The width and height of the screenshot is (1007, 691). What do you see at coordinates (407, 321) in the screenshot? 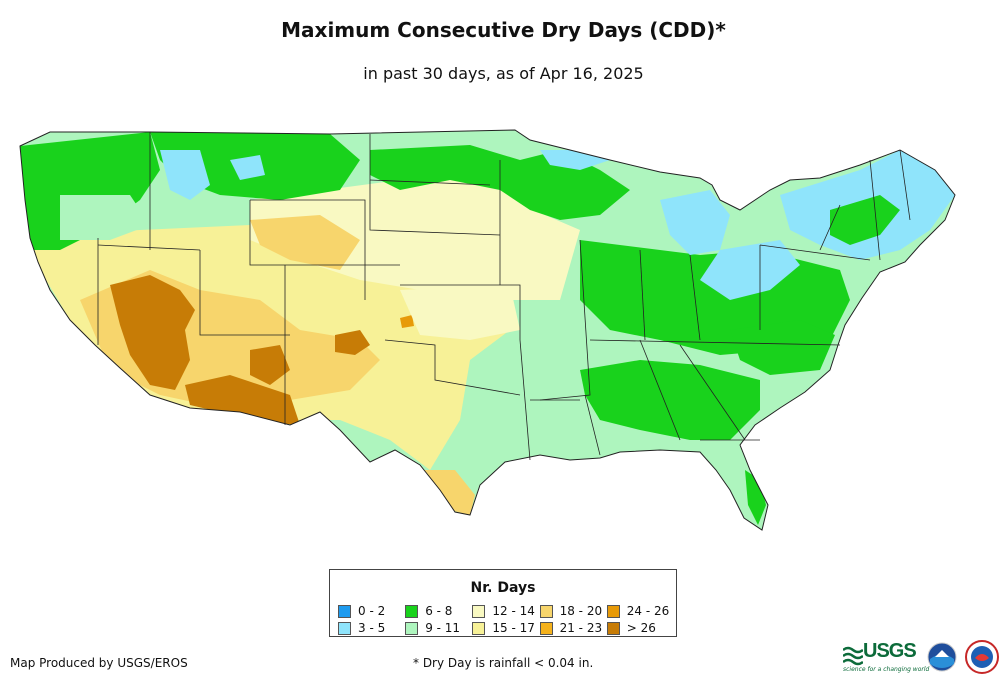
I see `region-24-26-ks` at bounding box center [407, 321].